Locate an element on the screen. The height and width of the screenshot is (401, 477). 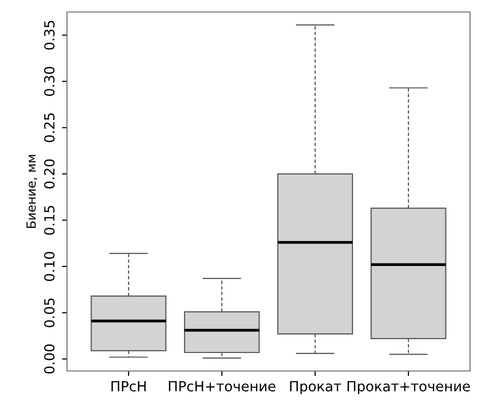
y-tick-label: 0.20 is located at coordinates (49, 173).